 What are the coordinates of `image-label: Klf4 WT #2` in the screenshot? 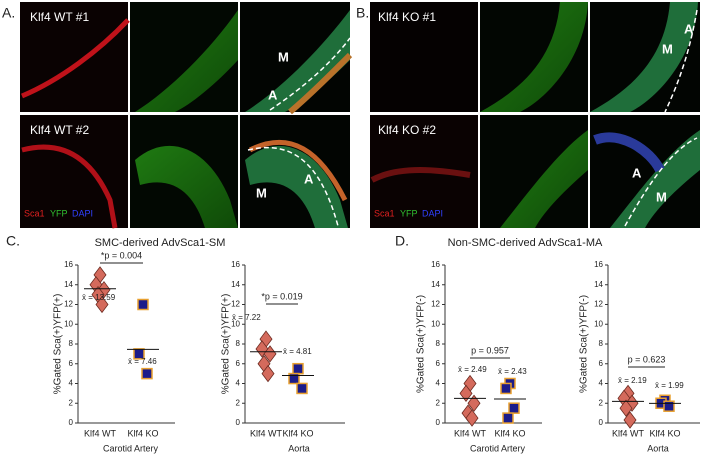 It's located at (59, 130).